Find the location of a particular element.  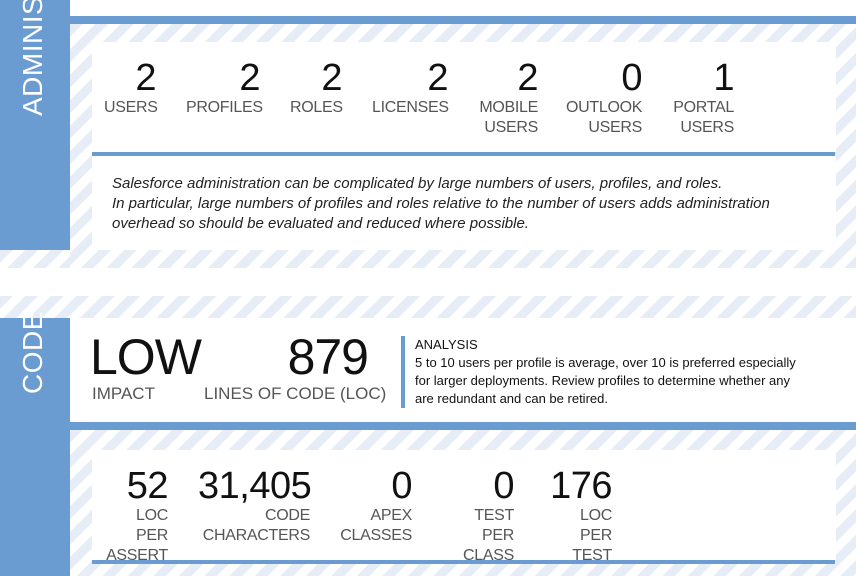

stat-code-characters: 31,405 CODE CHARACTERS is located at coordinates (255, 505).